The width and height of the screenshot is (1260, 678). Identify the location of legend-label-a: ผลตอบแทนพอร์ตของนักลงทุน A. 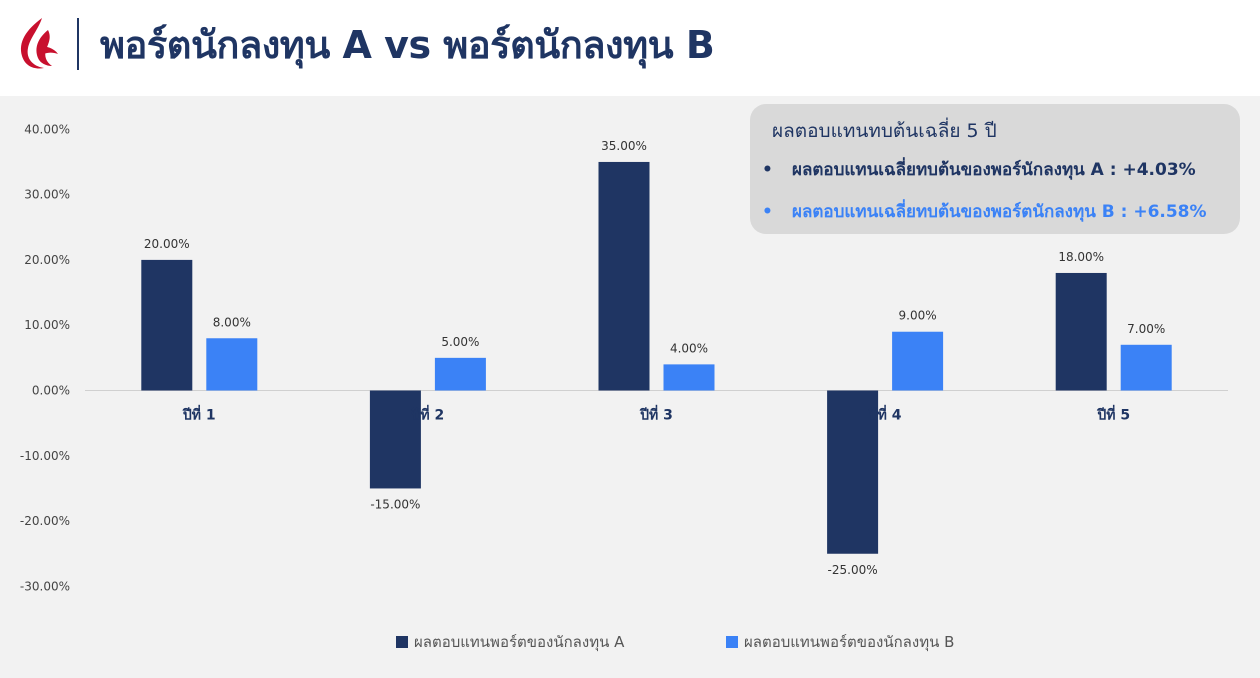
(519, 642).